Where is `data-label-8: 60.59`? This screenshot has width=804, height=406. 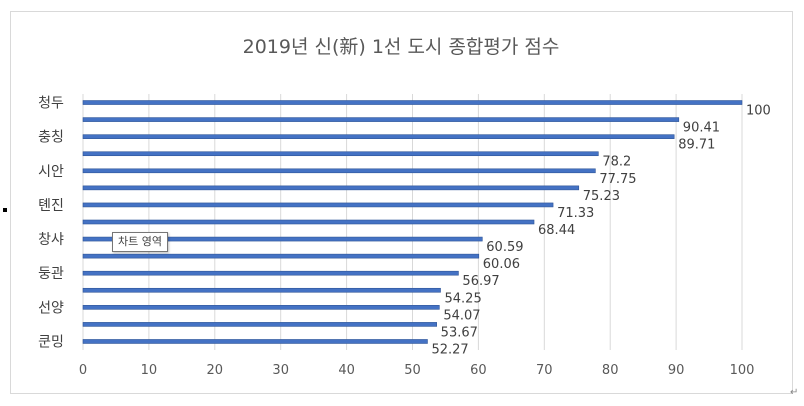 data-label-8: 60.59 is located at coordinates (504, 247).